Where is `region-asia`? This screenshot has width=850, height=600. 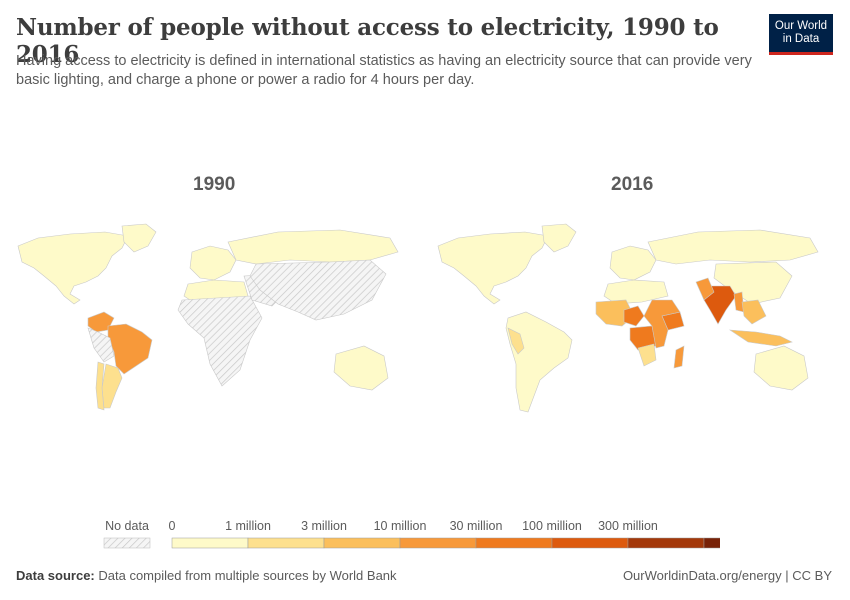 region-asia is located at coordinates (318, 290).